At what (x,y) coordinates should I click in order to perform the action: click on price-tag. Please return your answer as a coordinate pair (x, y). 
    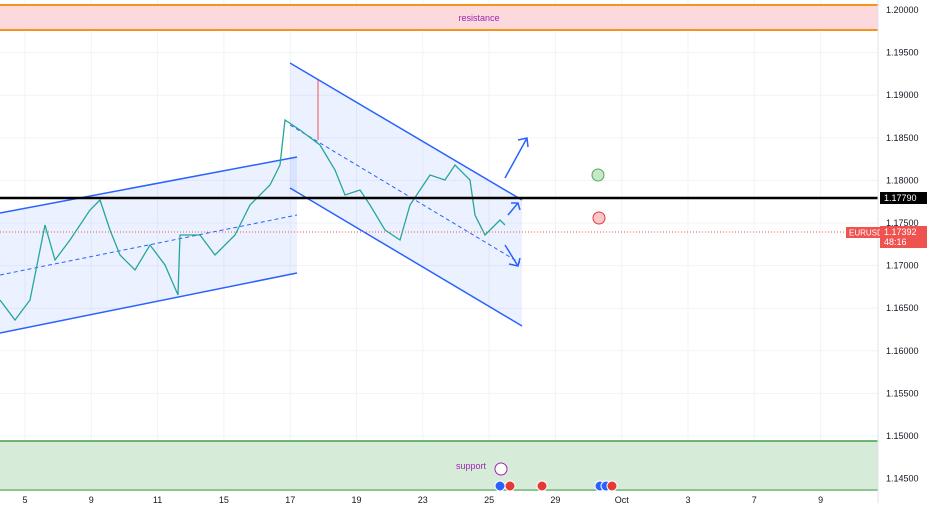
    Looking at the image, I should click on (903, 237).